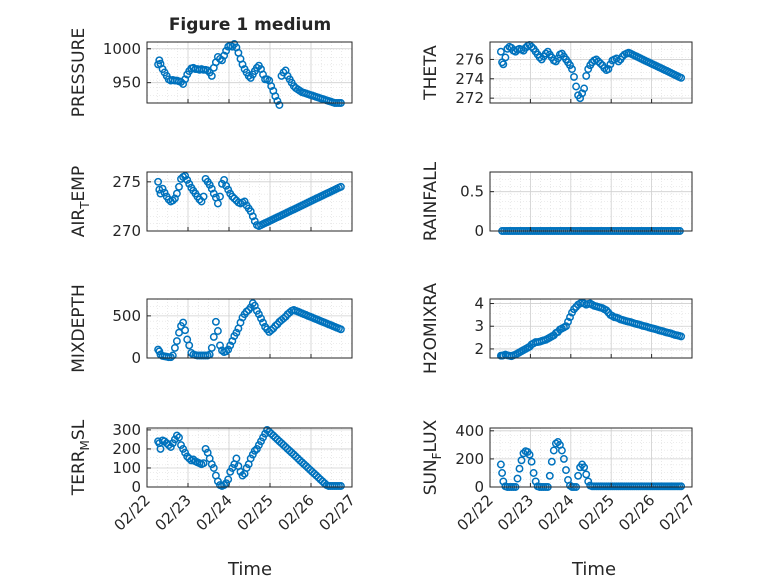 The width and height of the screenshot is (778, 583). I want to click on y-axis-label: H2OMIXRA, so click(431, 328).